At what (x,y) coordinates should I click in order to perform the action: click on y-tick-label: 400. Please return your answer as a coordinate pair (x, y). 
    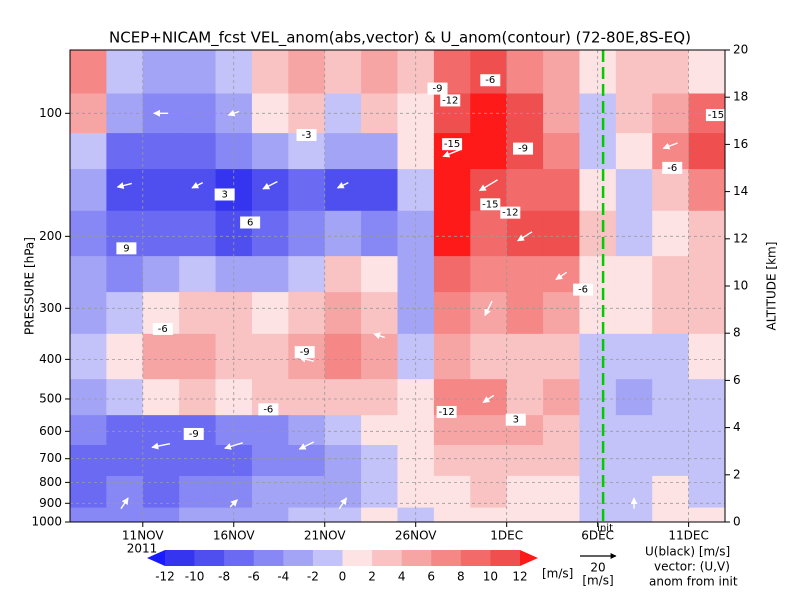
    Looking at the image, I should click on (50, 359).